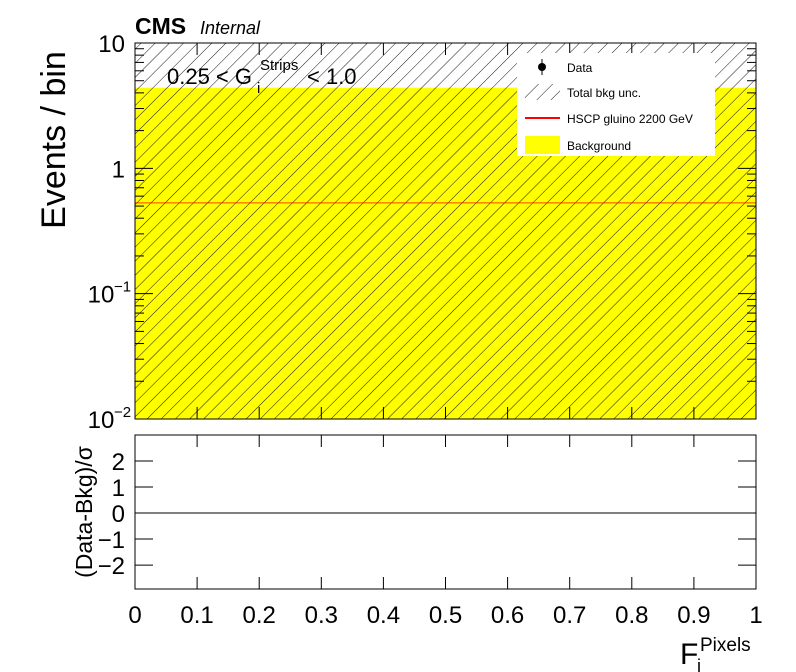 The height and width of the screenshot is (672, 796). I want to click on legend-label: Total bkg unc., so click(604, 93).